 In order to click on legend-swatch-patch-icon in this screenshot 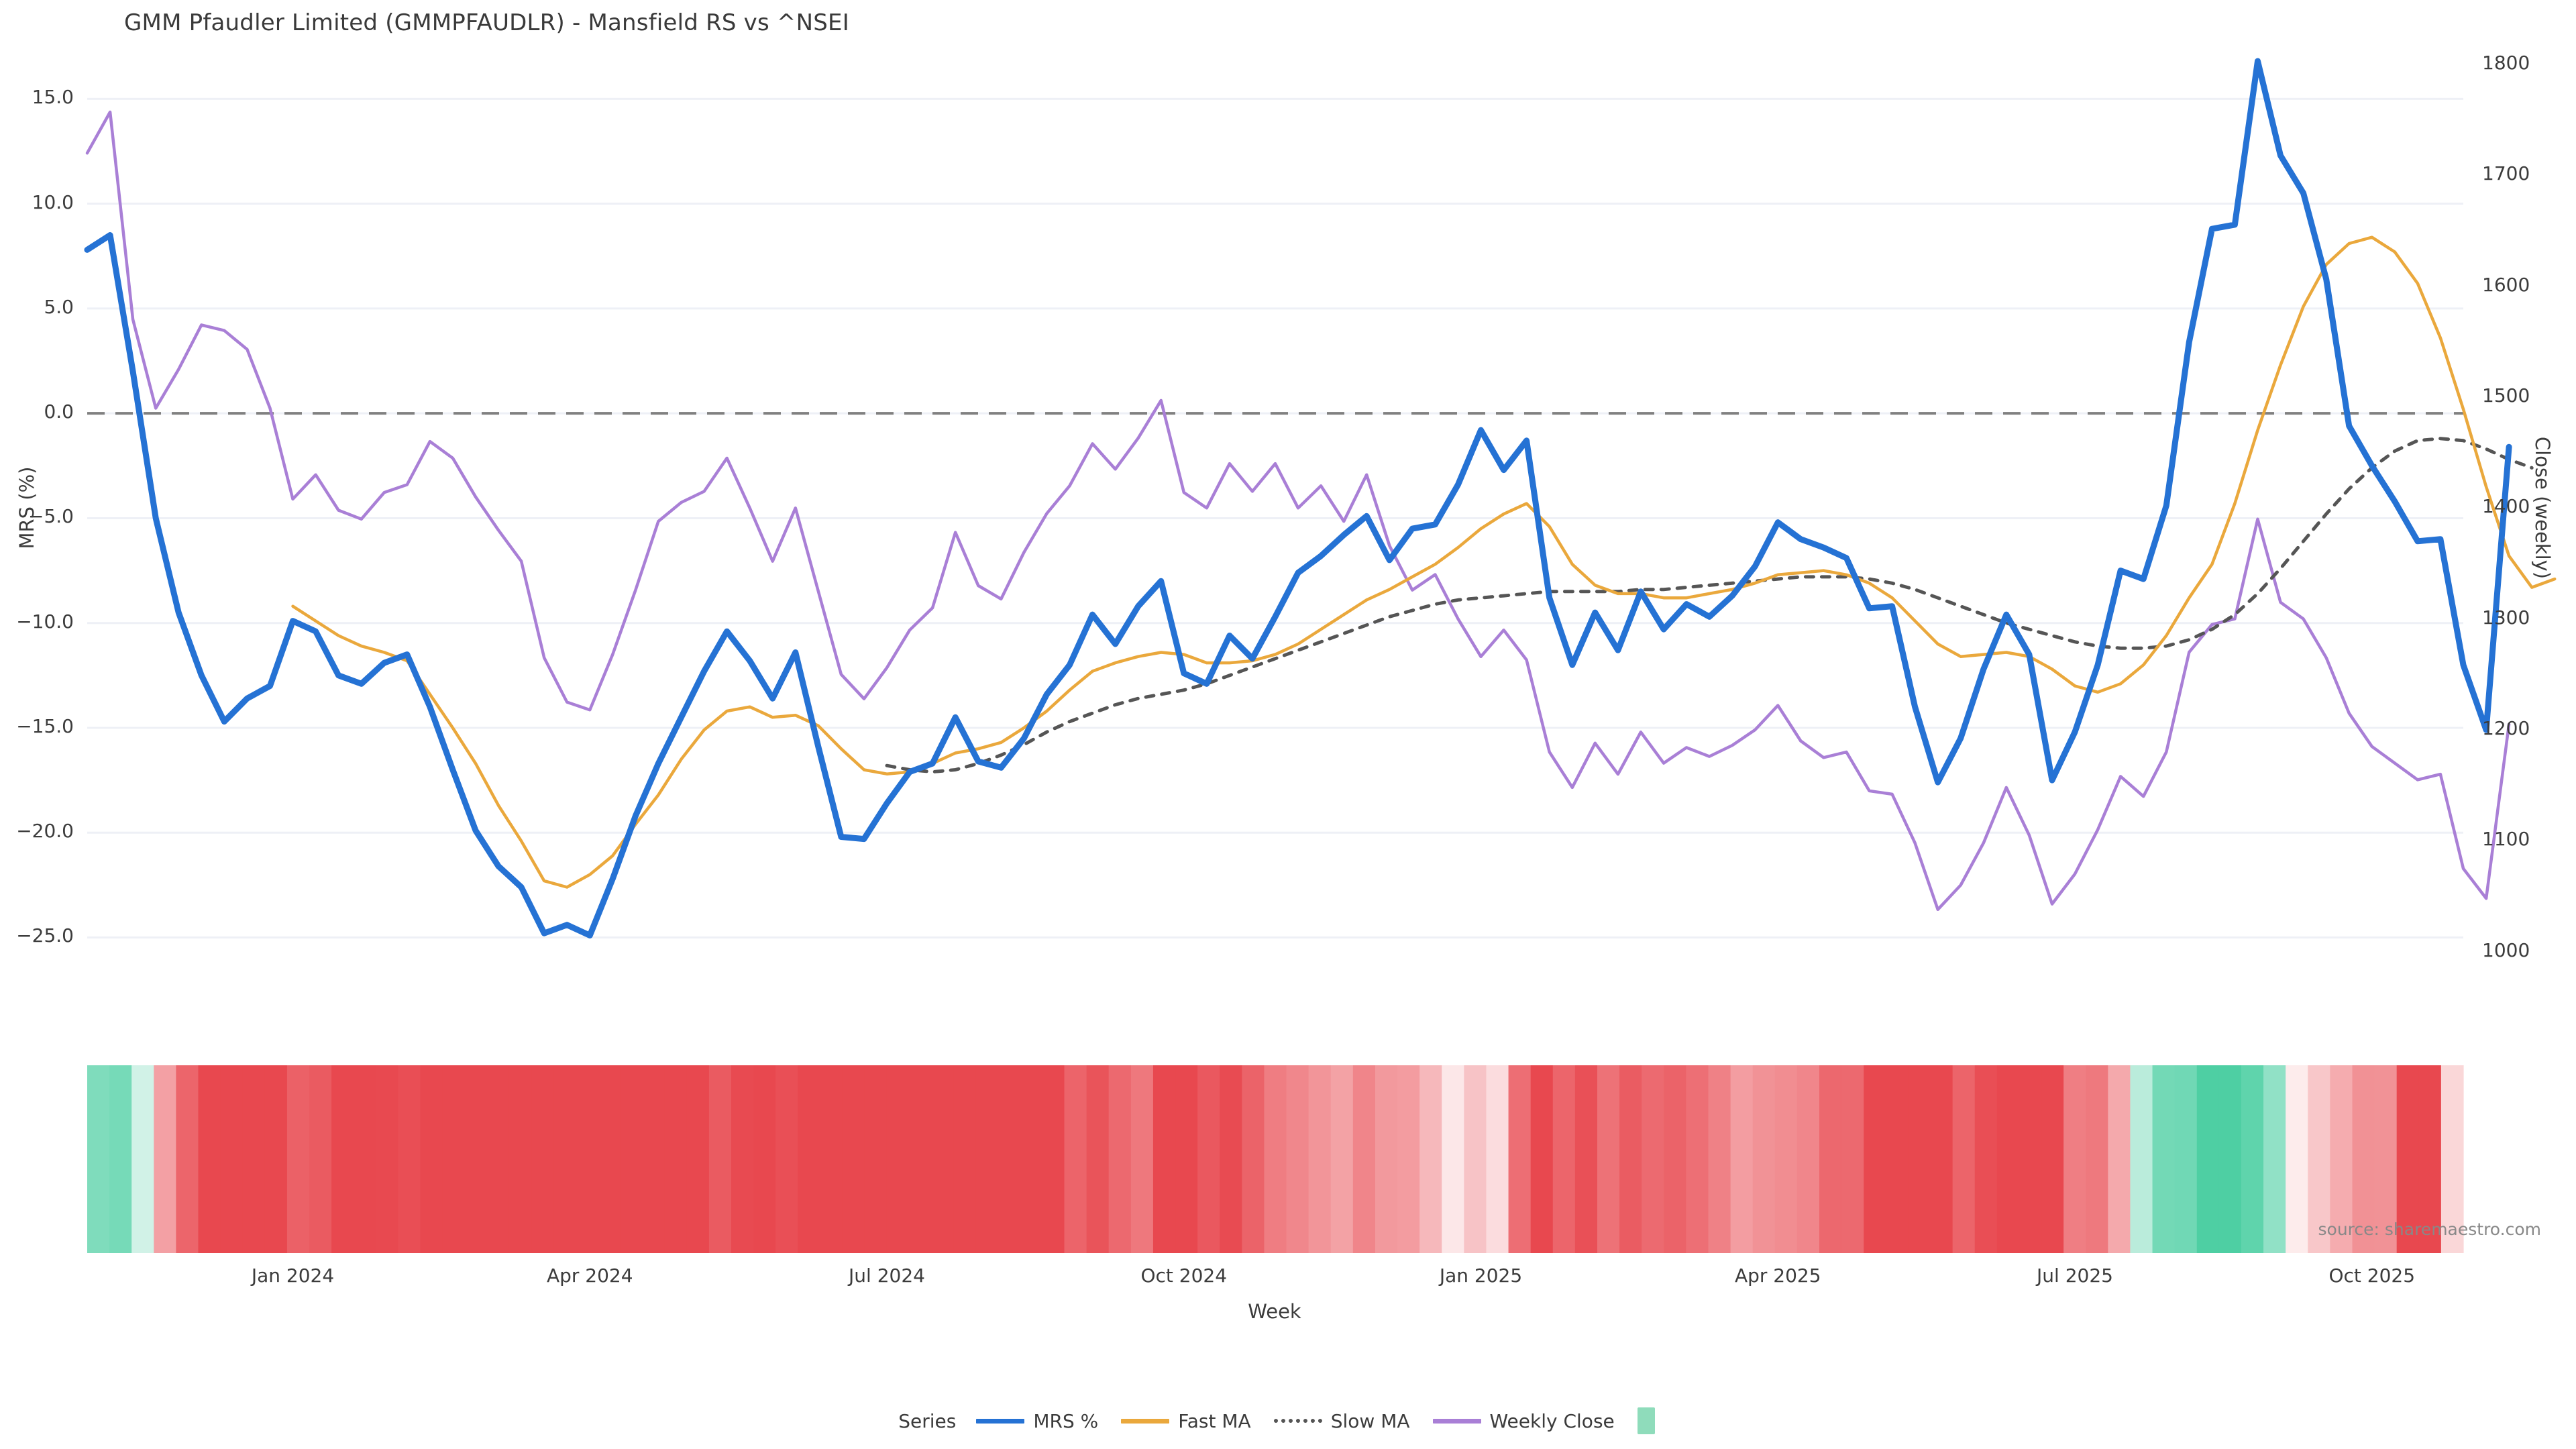, I will do `click(1646, 1420)`.